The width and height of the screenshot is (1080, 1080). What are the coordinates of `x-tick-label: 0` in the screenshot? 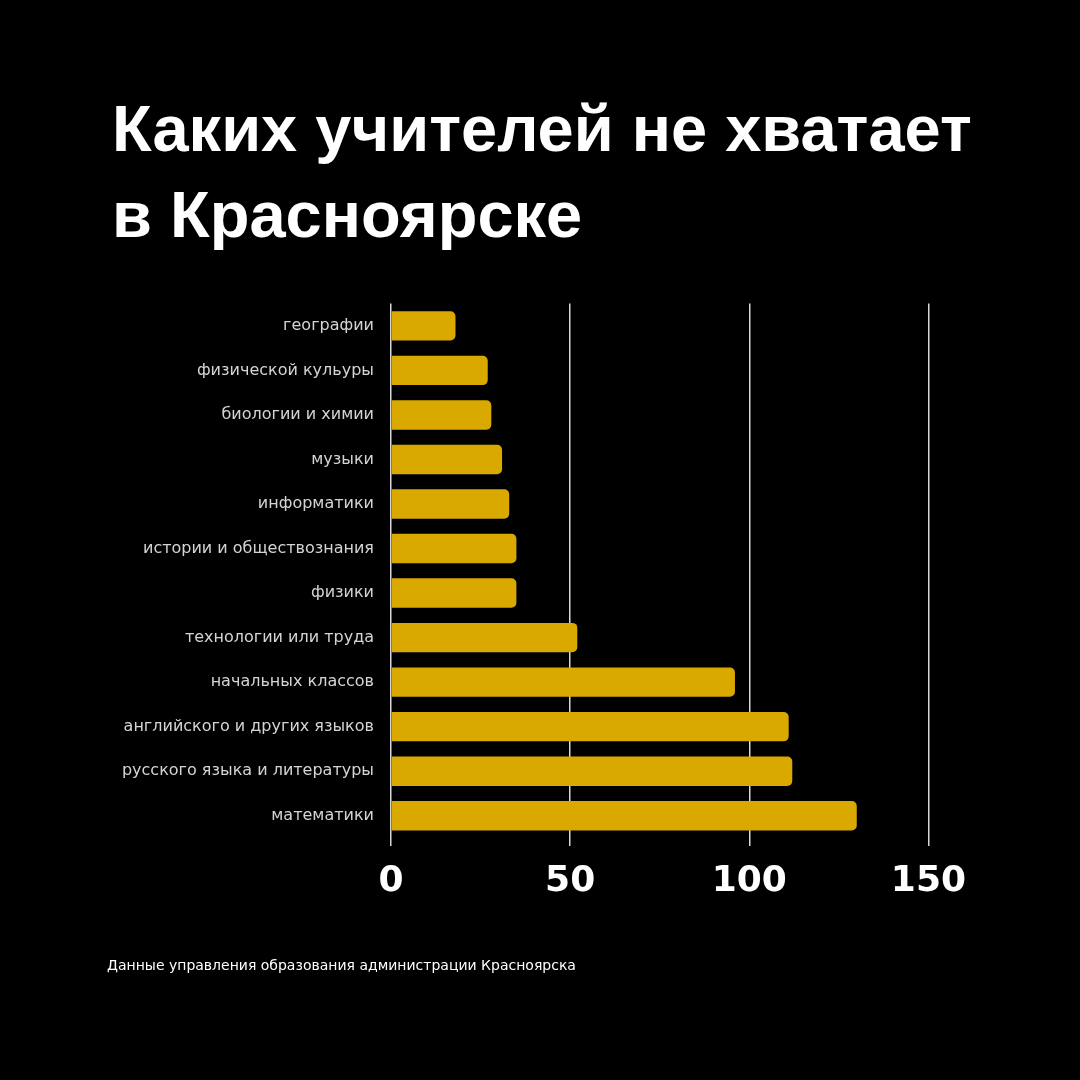 It's located at (391, 878).